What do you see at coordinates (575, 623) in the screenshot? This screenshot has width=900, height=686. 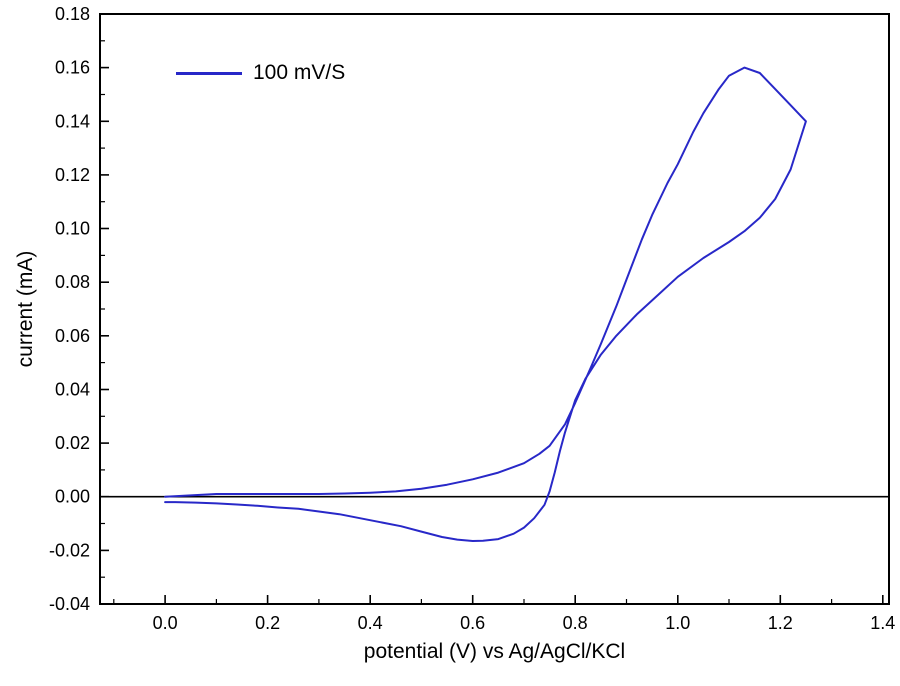 I see `x-tick-label: 0.8` at bounding box center [575, 623].